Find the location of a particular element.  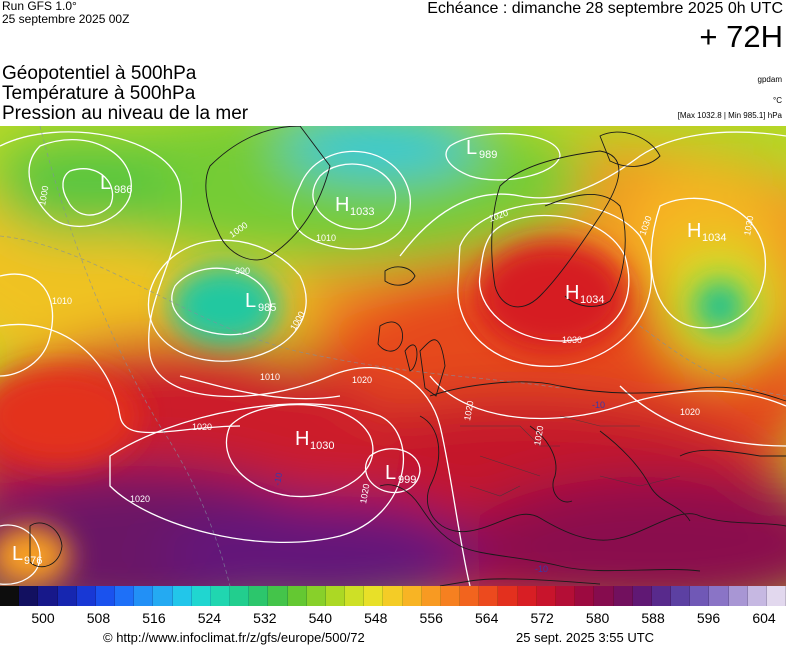

center-value: 1033 is located at coordinates (362, 212).